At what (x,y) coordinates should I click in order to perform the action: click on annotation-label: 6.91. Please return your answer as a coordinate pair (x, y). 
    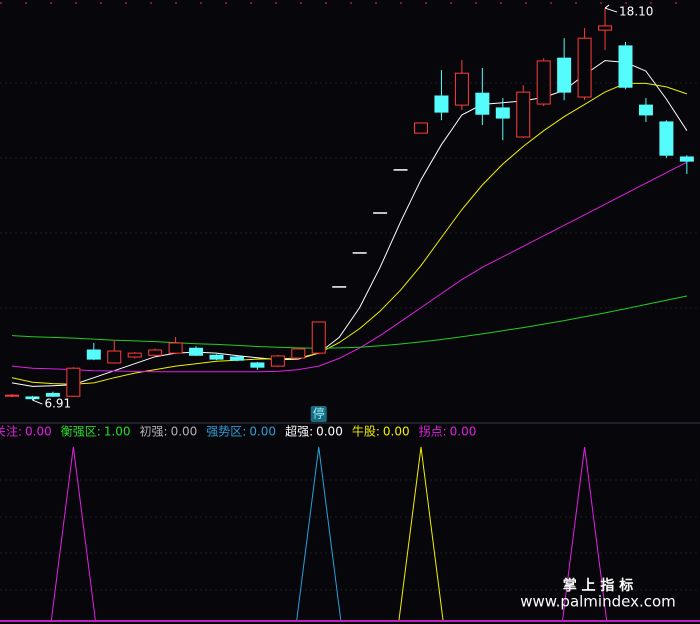
    Looking at the image, I should click on (57, 404).